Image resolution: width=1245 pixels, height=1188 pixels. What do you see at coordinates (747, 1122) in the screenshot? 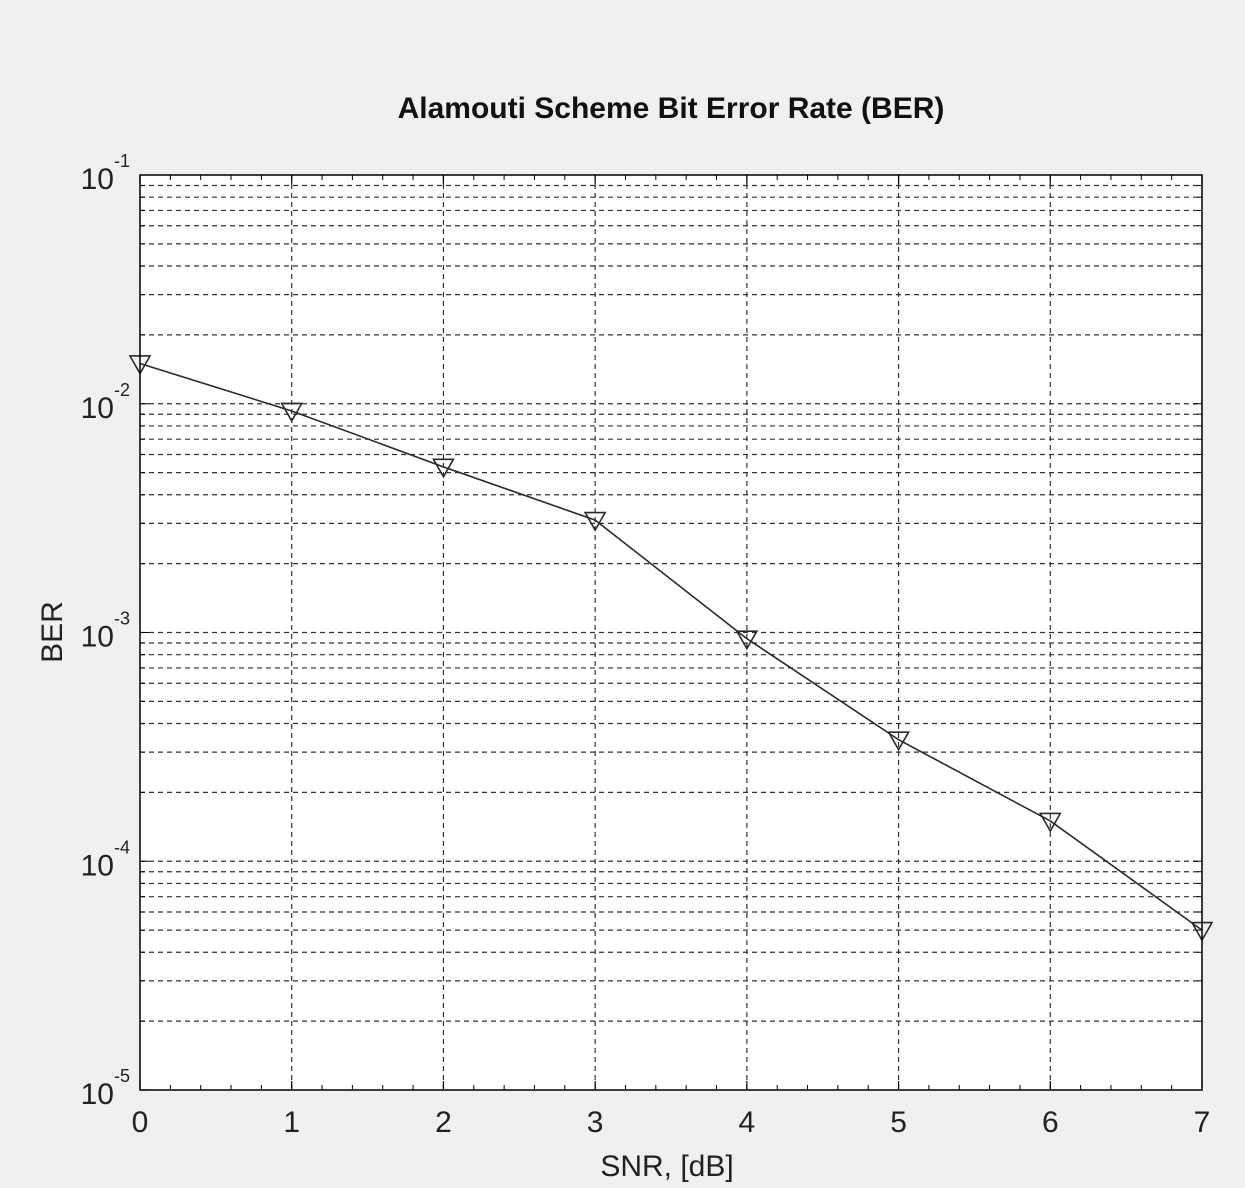
I see `x-tick-label: 4` at bounding box center [747, 1122].